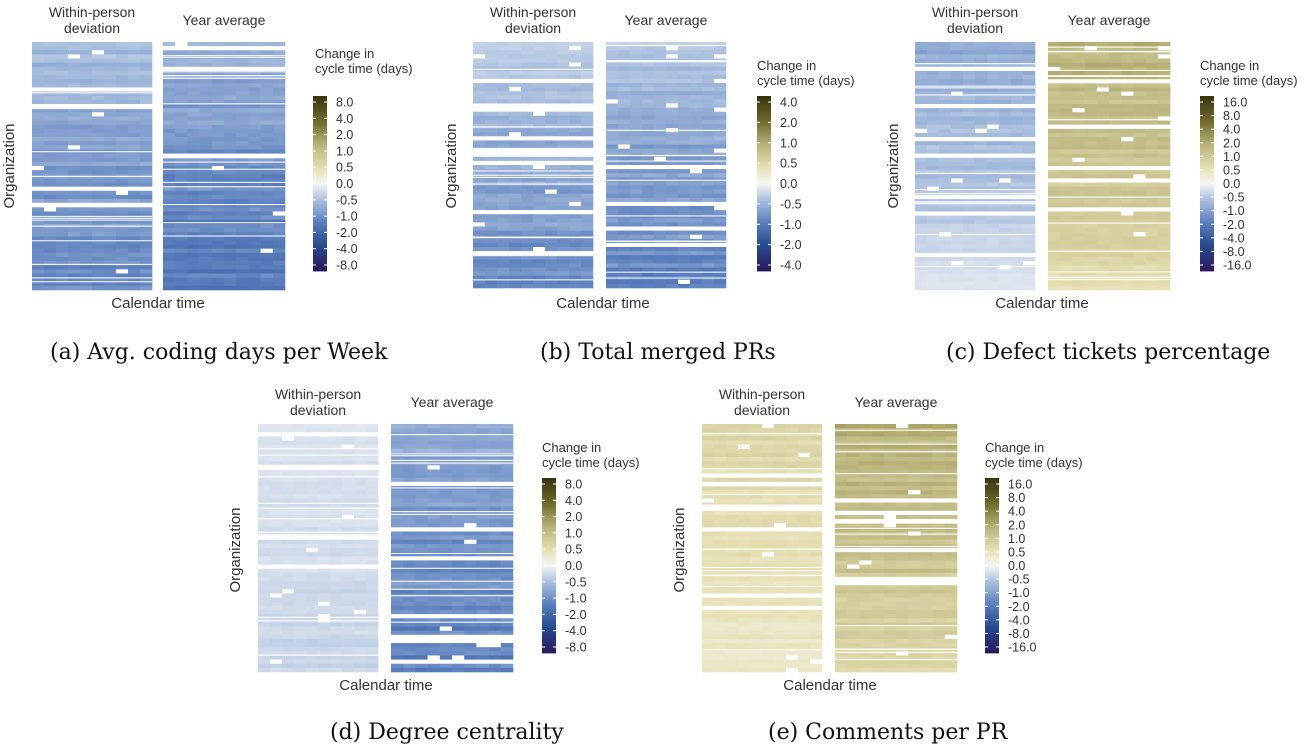 The height and width of the screenshot is (754, 1306). What do you see at coordinates (791, 225) in the screenshot?
I see `colorbar-tick-label: -1.0` at bounding box center [791, 225].